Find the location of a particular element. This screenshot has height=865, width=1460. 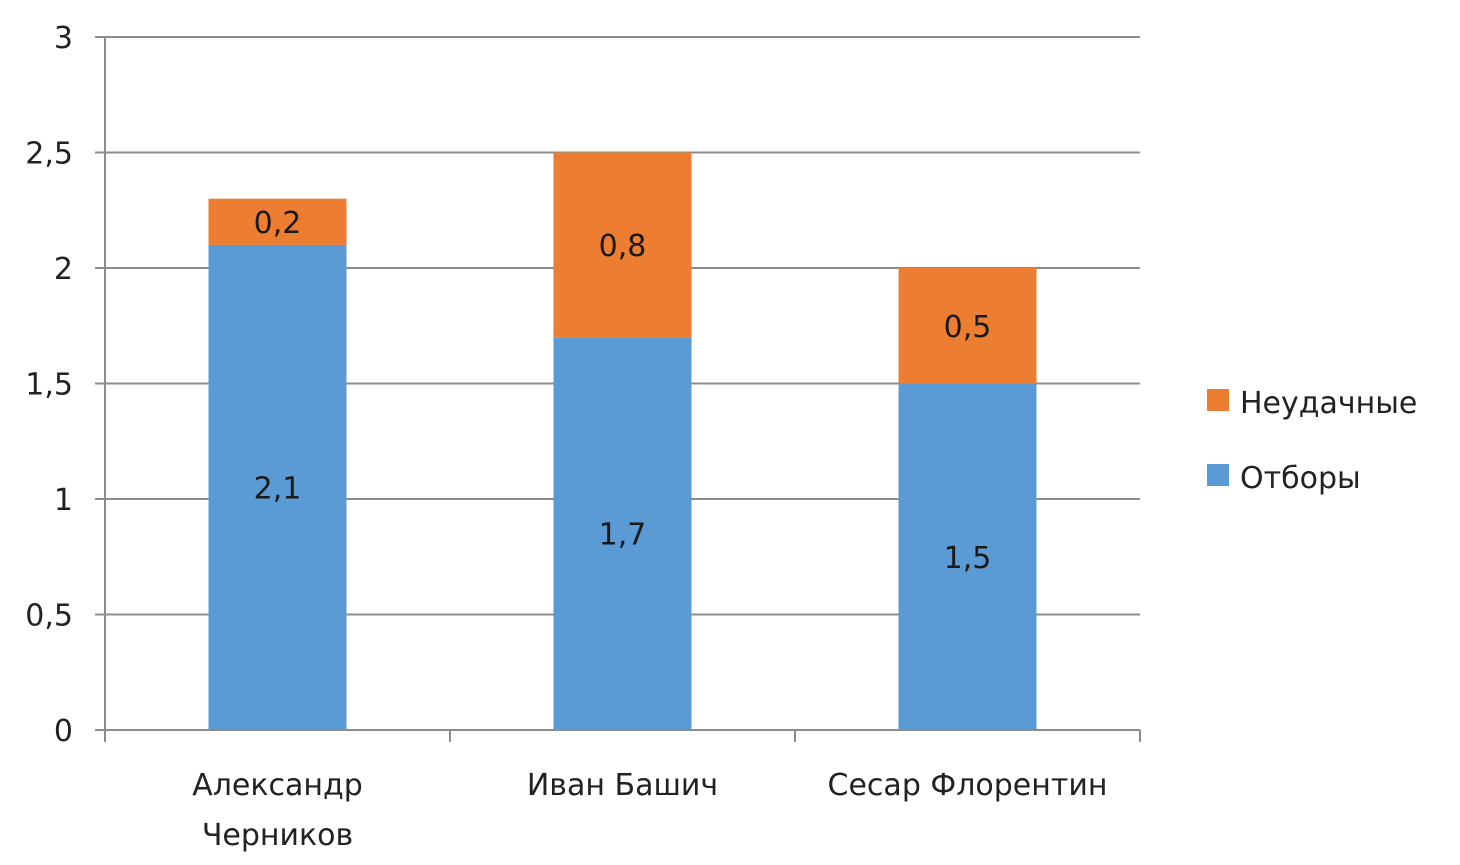

y-tick-label: 2,5 is located at coordinates (49, 154).